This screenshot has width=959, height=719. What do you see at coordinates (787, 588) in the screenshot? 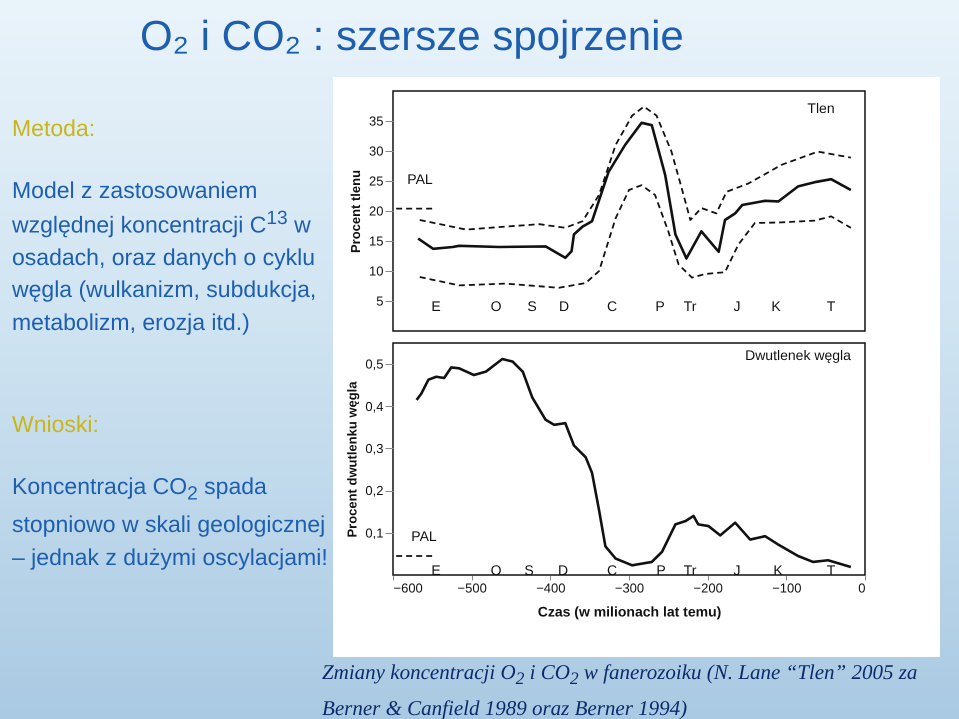
I see `x-tick-label: −100` at bounding box center [787, 588].